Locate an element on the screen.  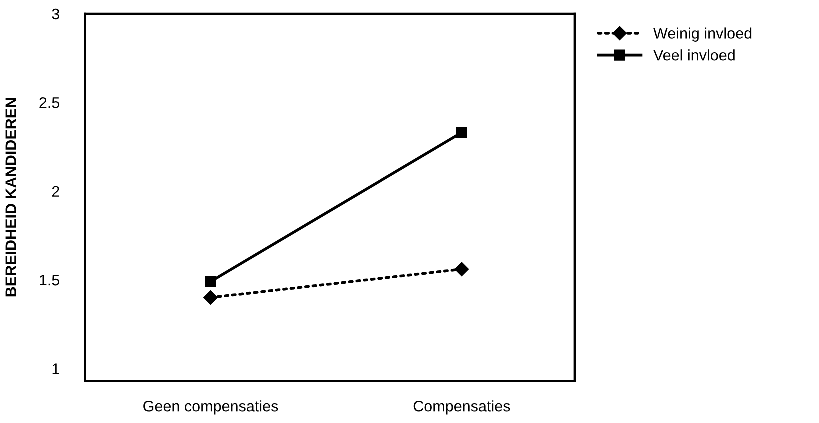
legend-label: Veel invloed is located at coordinates (694, 55).